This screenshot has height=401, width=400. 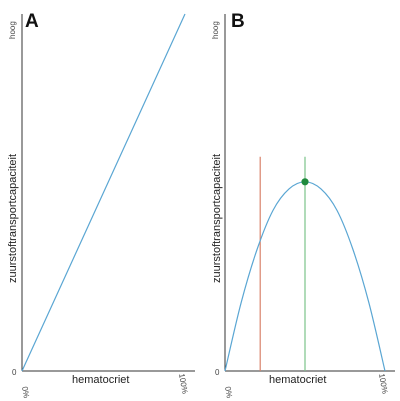 What do you see at coordinates (217, 218) in the screenshot?
I see `panel-b-y-axis-title: zuurstoftransportcapaciteit` at bounding box center [217, 218].